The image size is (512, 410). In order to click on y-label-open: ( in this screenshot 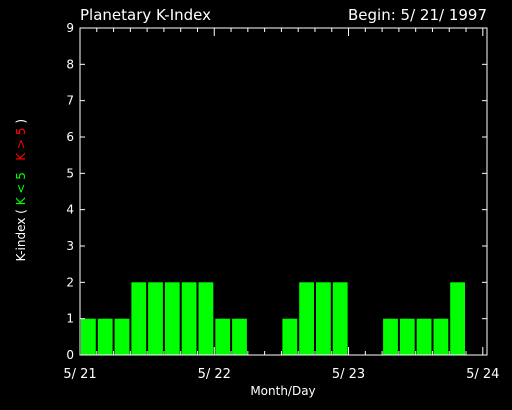, I will do `click(21, 211)`.